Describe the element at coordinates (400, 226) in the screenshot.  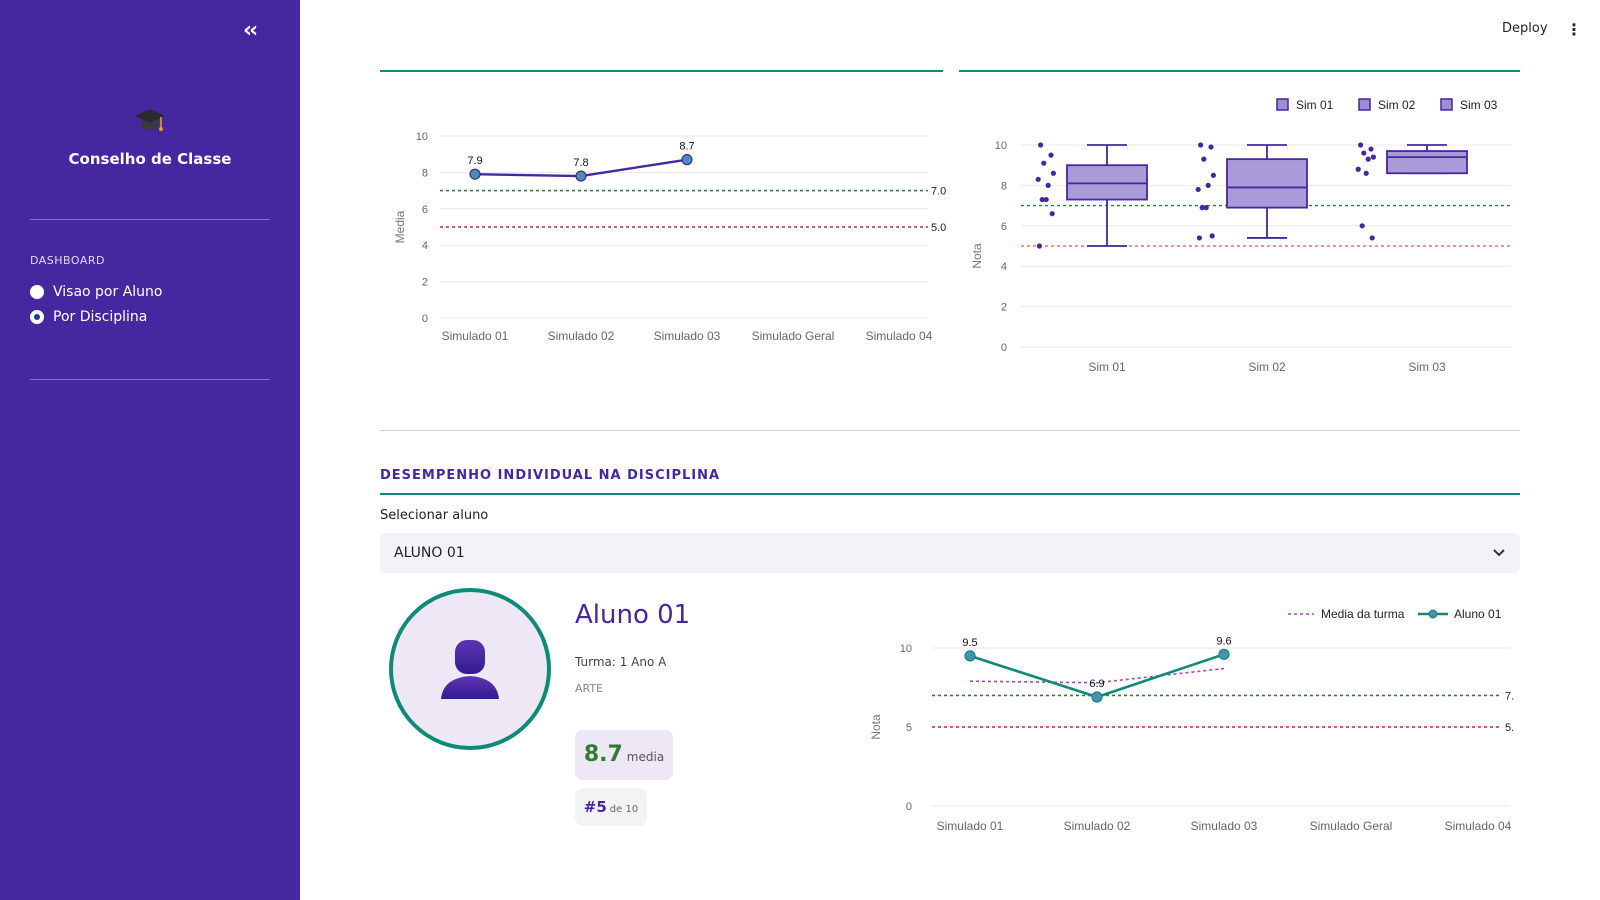
I see `y-axis-label: Media` at that location.